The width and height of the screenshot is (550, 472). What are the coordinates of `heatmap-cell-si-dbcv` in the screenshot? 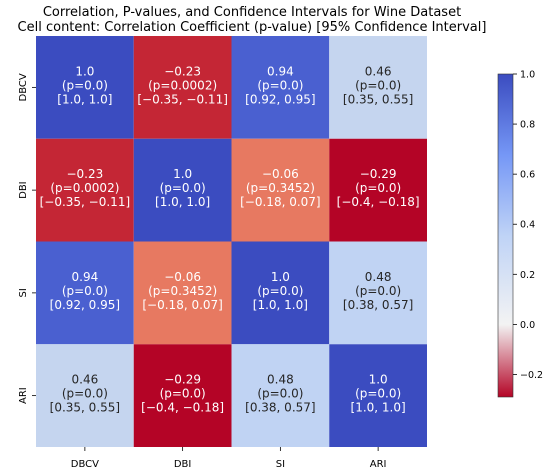 It's located at (85, 293).